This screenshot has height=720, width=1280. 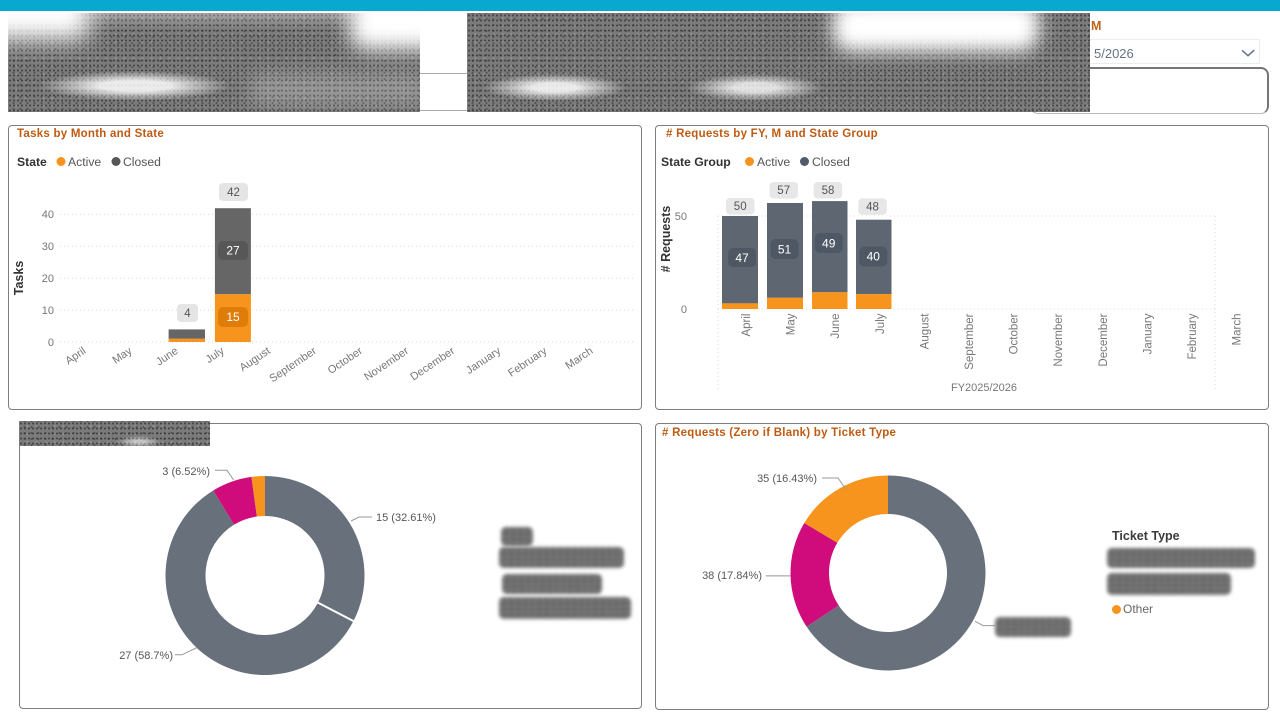 I want to click on svg-text: State, so click(x=32, y=162).